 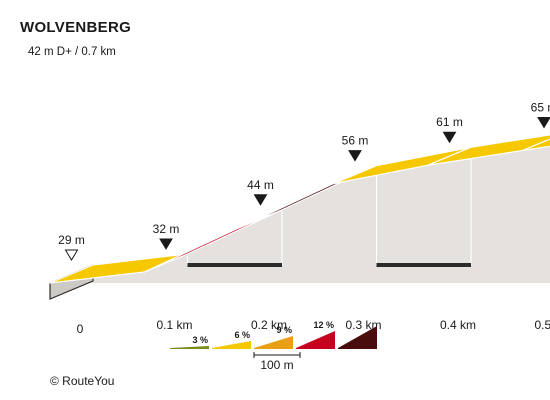 I want to click on x-axis-tick-labels: 00.1 km0.2 km0.3 km0.4 km0.5 km0.6 km, so click(x=313, y=327).